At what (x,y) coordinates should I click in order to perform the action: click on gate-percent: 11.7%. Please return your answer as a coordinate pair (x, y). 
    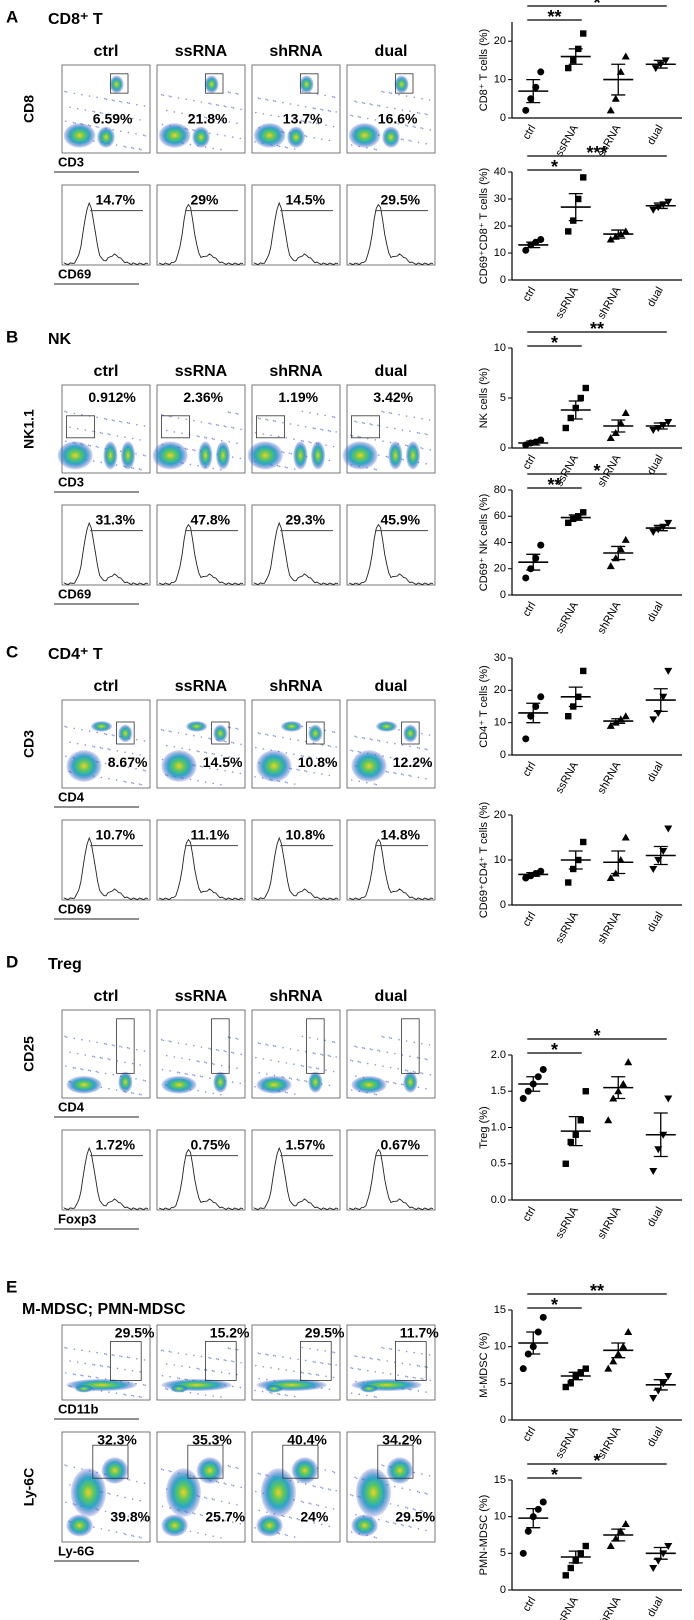
    Looking at the image, I should click on (419, 1333).